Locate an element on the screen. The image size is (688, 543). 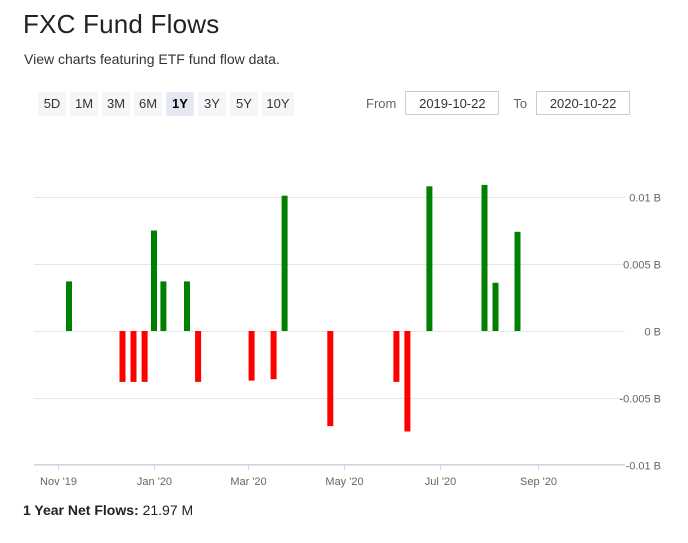
range-button-5d: 5D is located at coordinates (52, 104).